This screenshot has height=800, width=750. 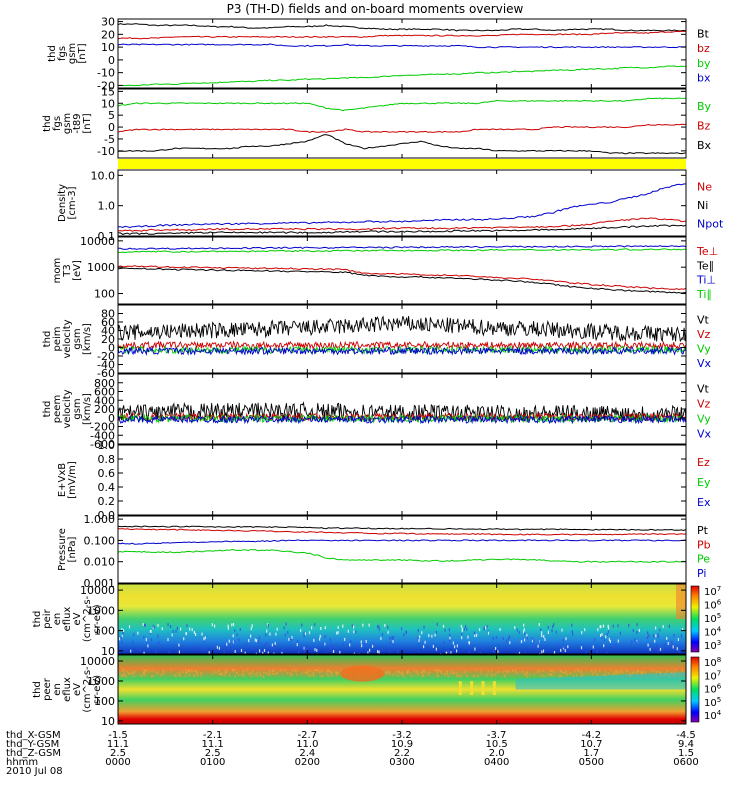 What do you see at coordinates (77, 123) in the screenshot?
I see `y-axis-label: -t89` at bounding box center [77, 123].